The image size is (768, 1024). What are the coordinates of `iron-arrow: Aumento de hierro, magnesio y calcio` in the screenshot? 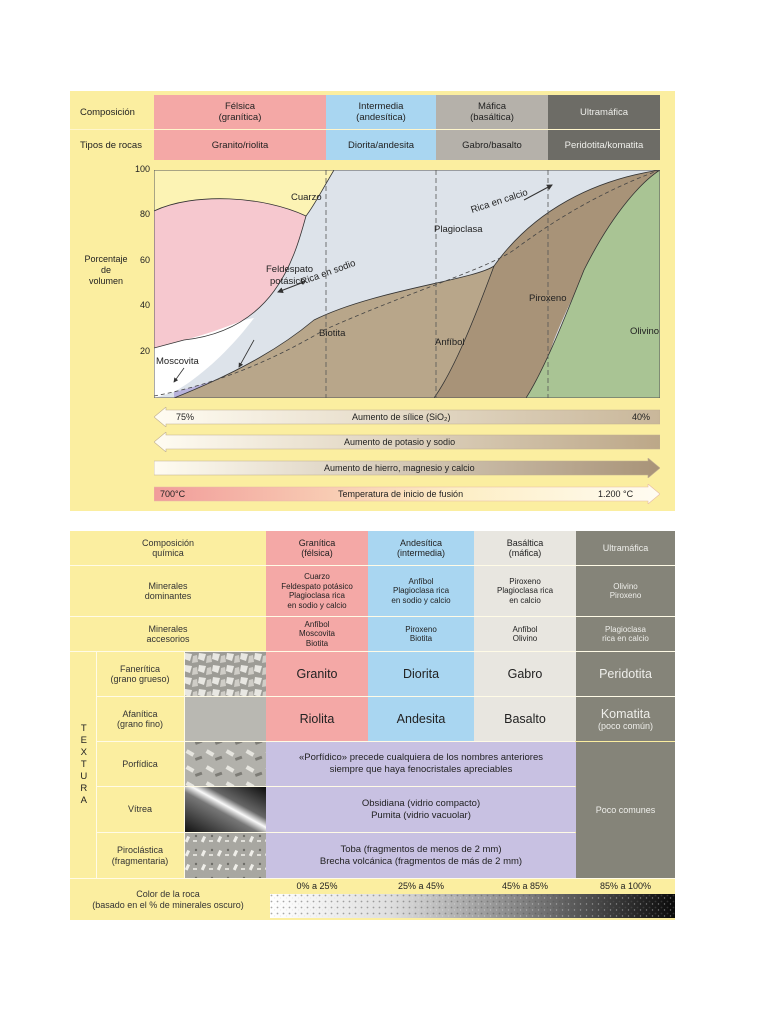 It's located at (407, 468).